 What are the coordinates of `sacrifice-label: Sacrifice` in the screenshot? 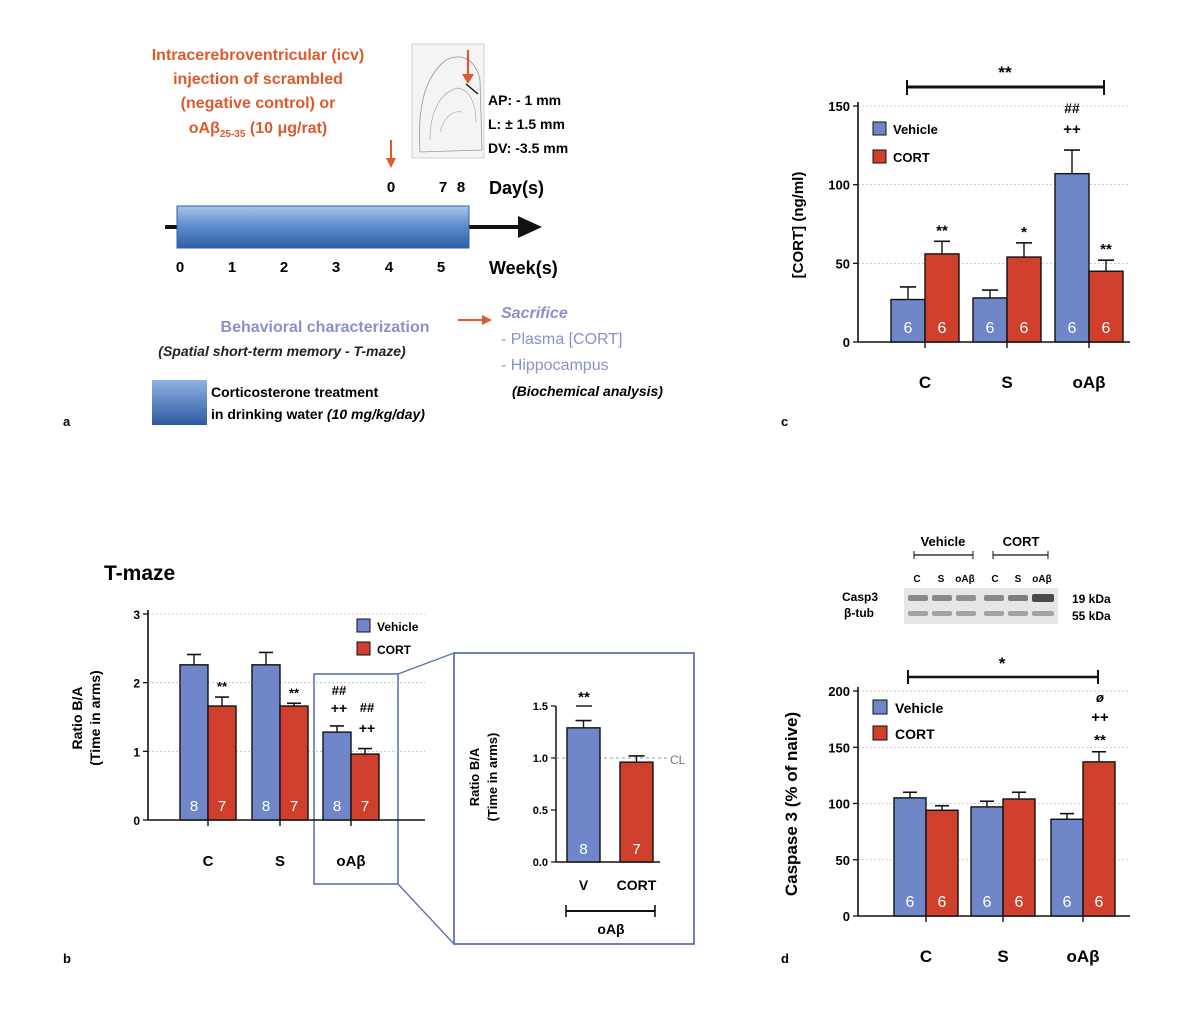 It's located at (534, 313).